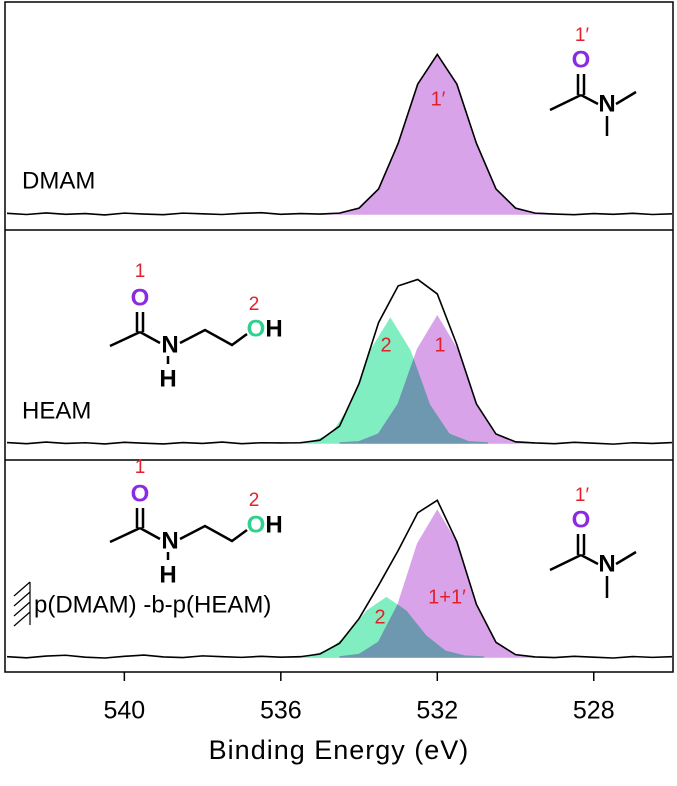 Image resolution: width=677 pixels, height=786 pixels. I want to click on x-axis-label: Binding Energy (eV), so click(339, 750).